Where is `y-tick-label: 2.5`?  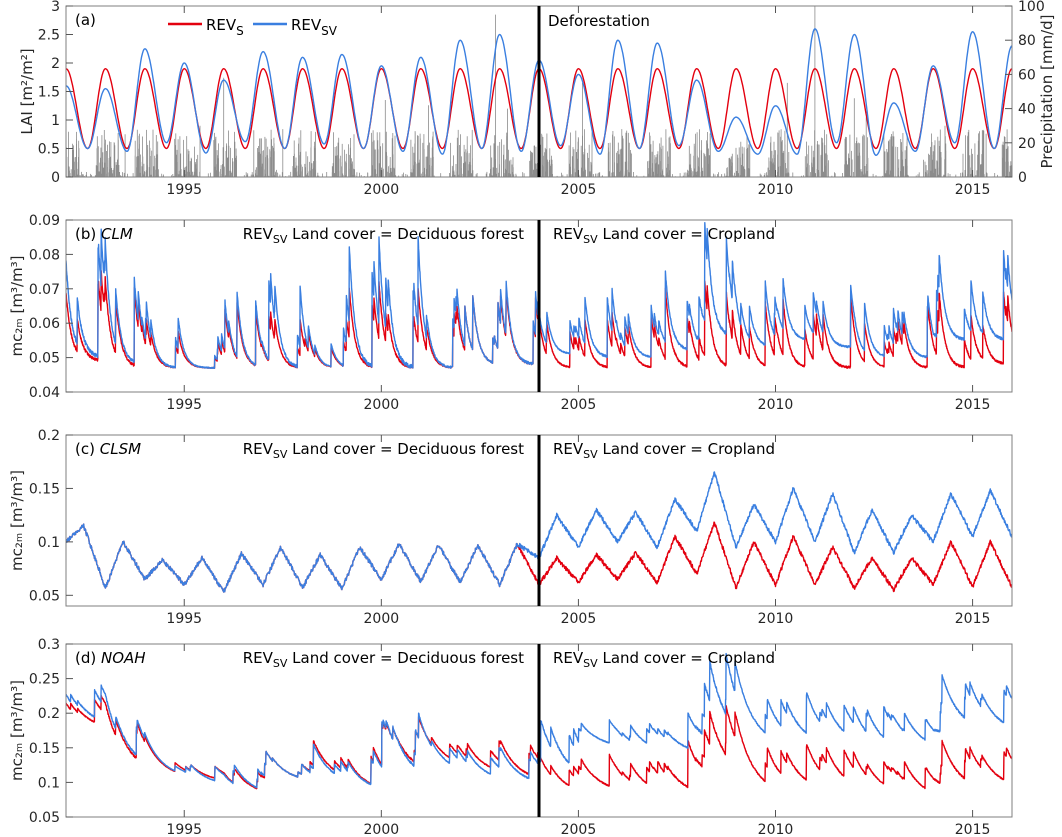
y-tick-label: 2.5 is located at coordinates (49, 36).